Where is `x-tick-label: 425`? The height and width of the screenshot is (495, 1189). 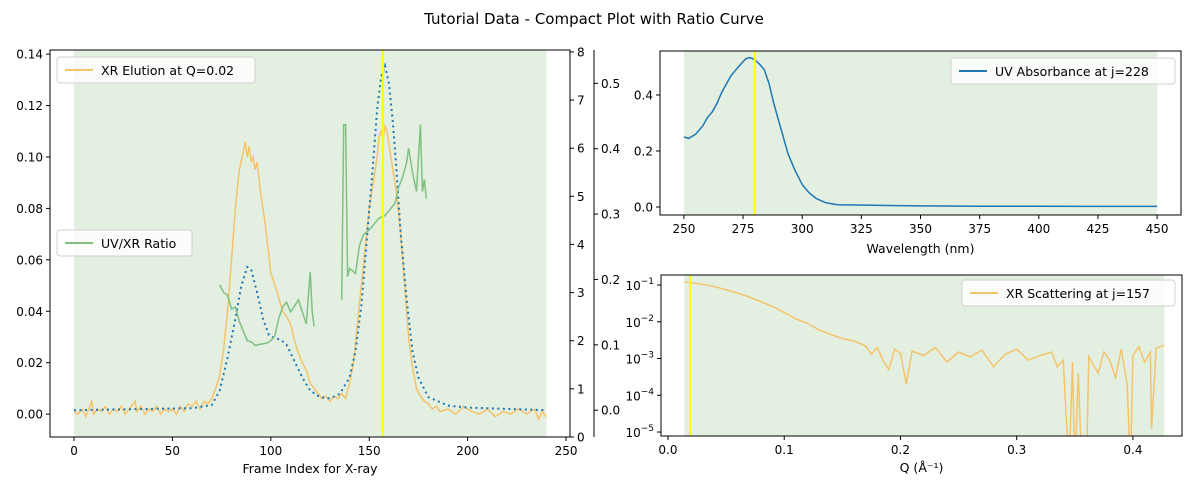 x-tick-label: 425 is located at coordinates (1097, 229).